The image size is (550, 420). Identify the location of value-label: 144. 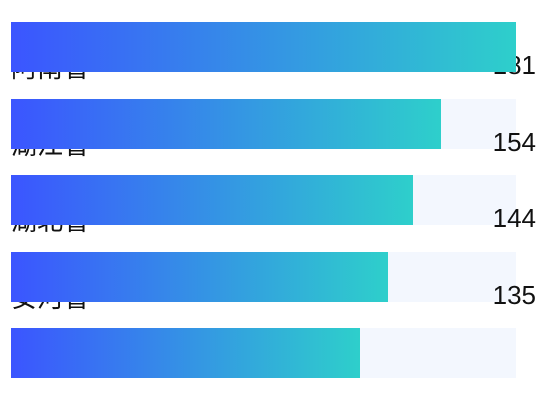
(514, 218).